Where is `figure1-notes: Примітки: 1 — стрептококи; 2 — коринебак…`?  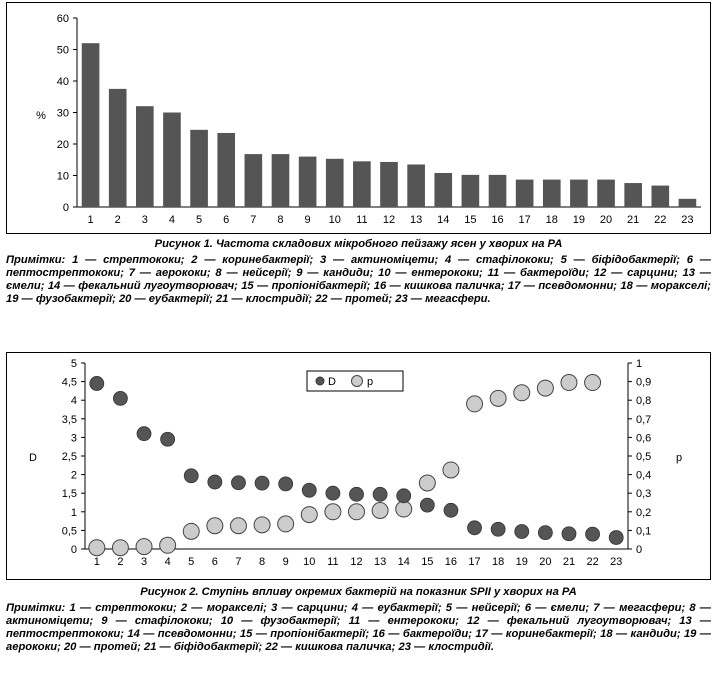
figure1-notes: Примітки: 1 — стрептококи; 2 — коринебак… is located at coordinates (358, 279).